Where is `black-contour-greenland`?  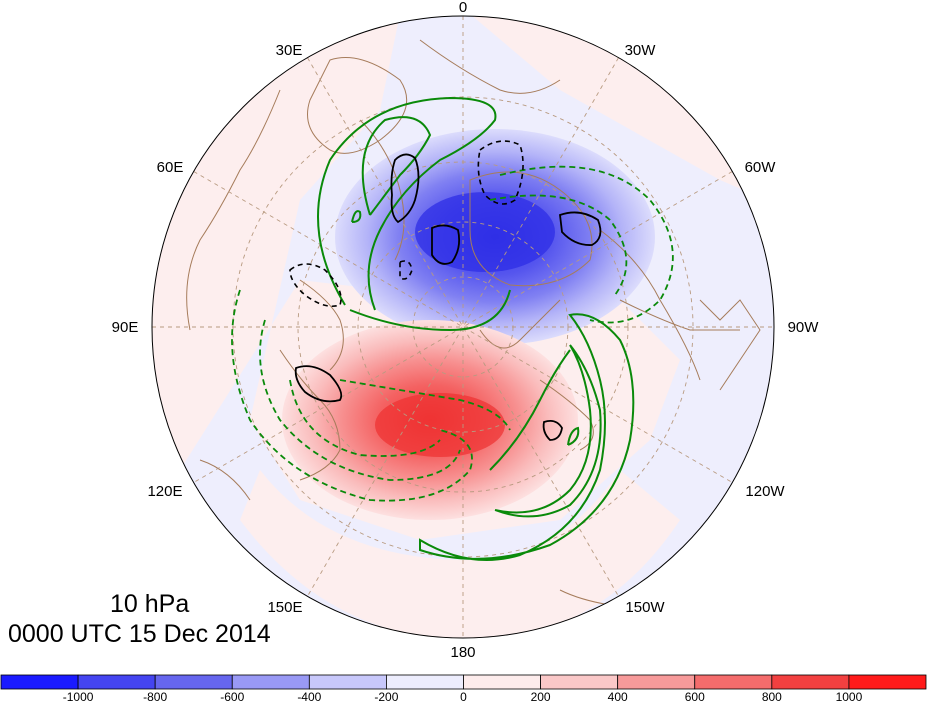 black-contour-greenland is located at coordinates (580, 228).